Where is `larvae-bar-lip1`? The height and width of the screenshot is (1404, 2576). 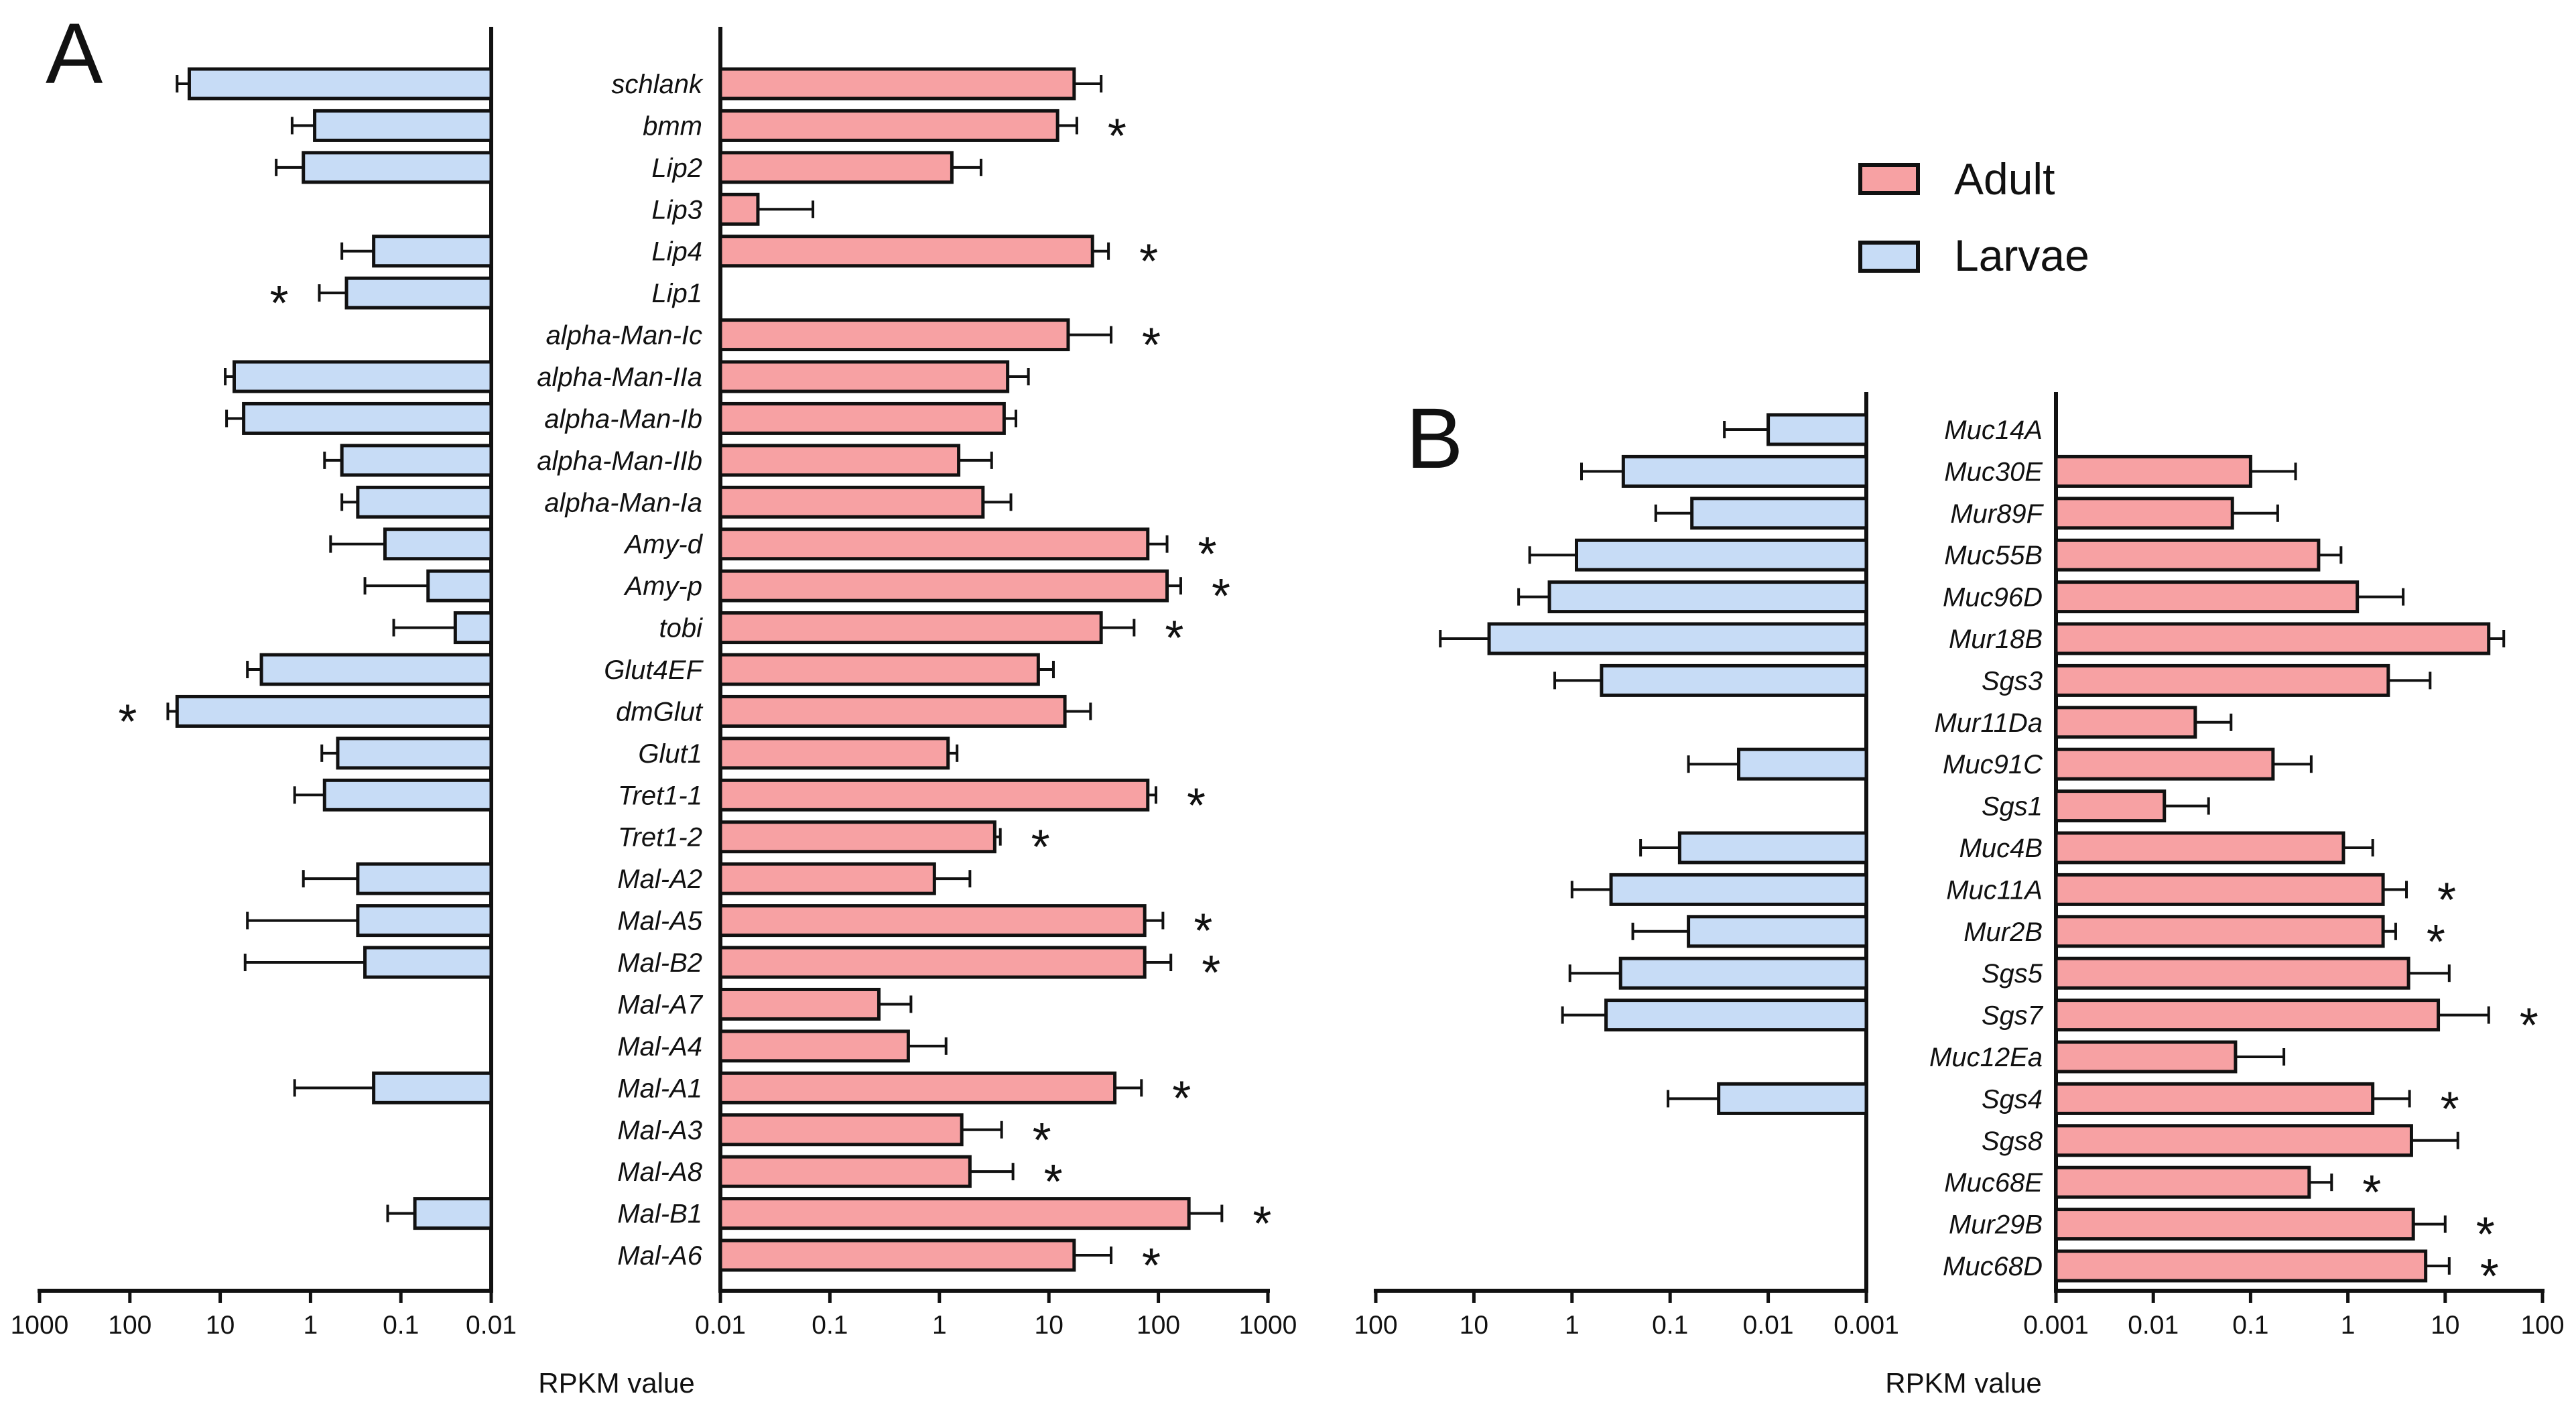 larvae-bar-lip1 is located at coordinates (418, 293).